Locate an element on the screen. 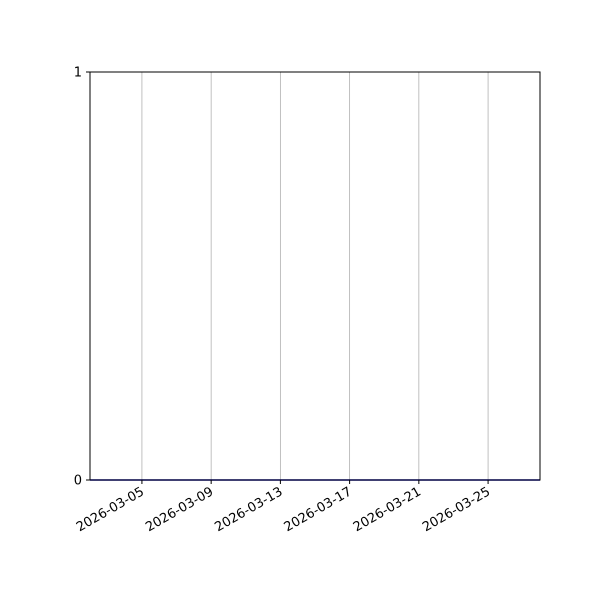 The width and height of the screenshot is (600, 600). x-tick-label: 2026-03-25 is located at coordinates (456, 509).